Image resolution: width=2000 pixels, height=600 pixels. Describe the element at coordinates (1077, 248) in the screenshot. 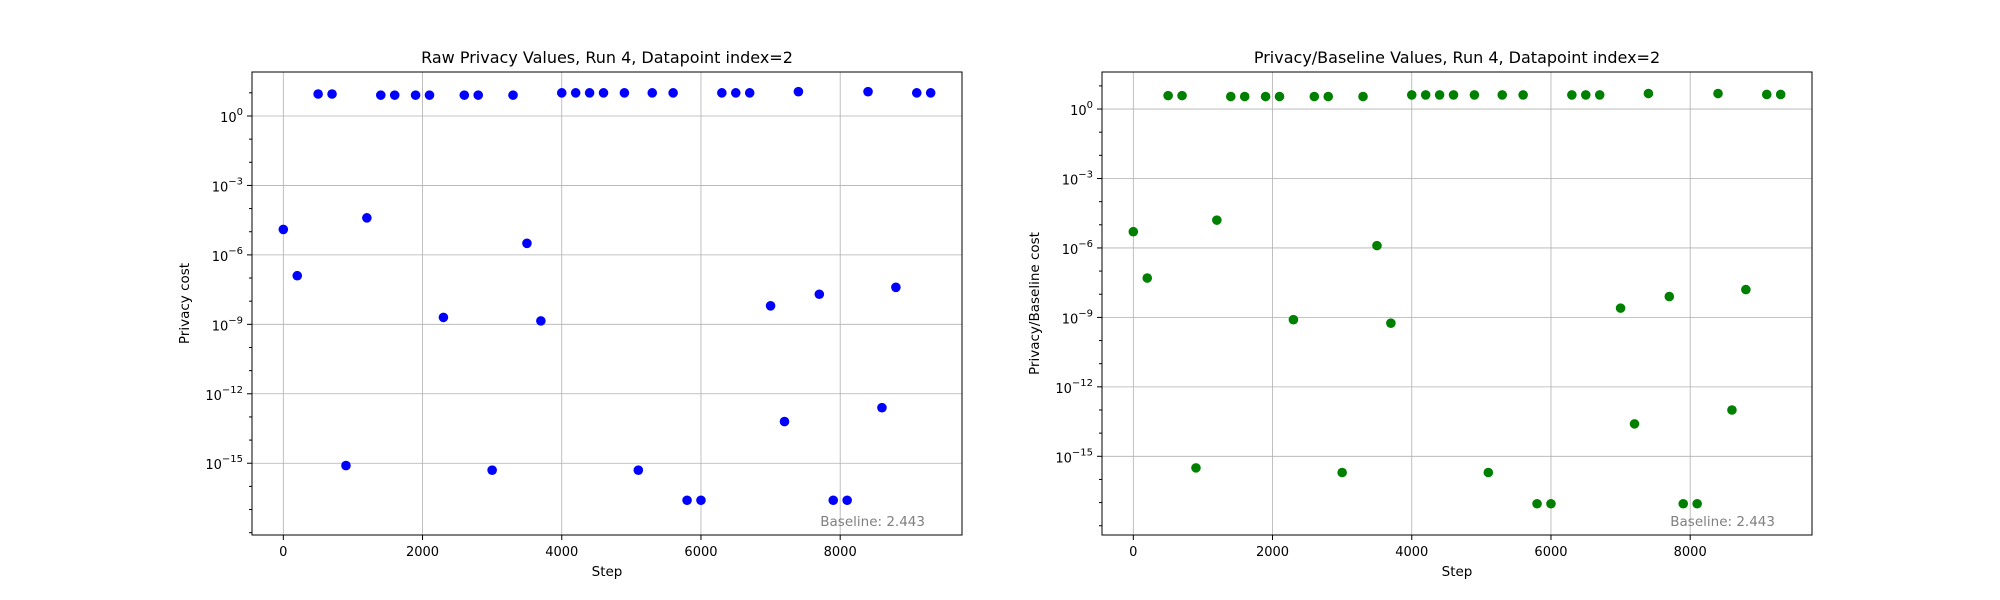

I see `right-y-tick-label: 10⁻⁶` at that location.